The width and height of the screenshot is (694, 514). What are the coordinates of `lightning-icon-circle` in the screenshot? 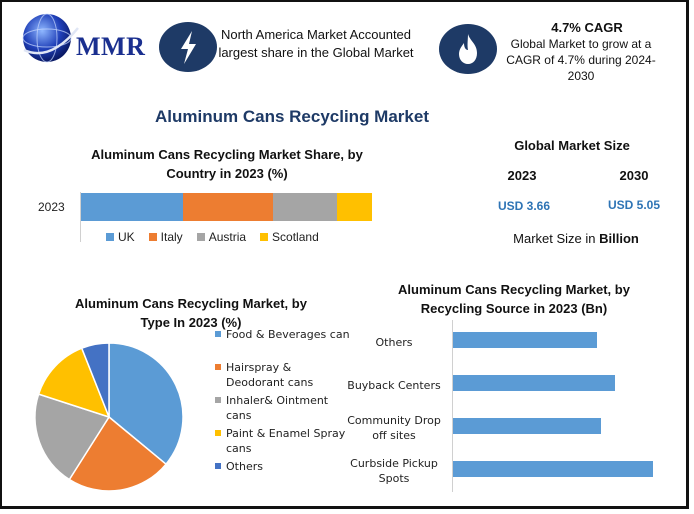 It's located at (188, 47).